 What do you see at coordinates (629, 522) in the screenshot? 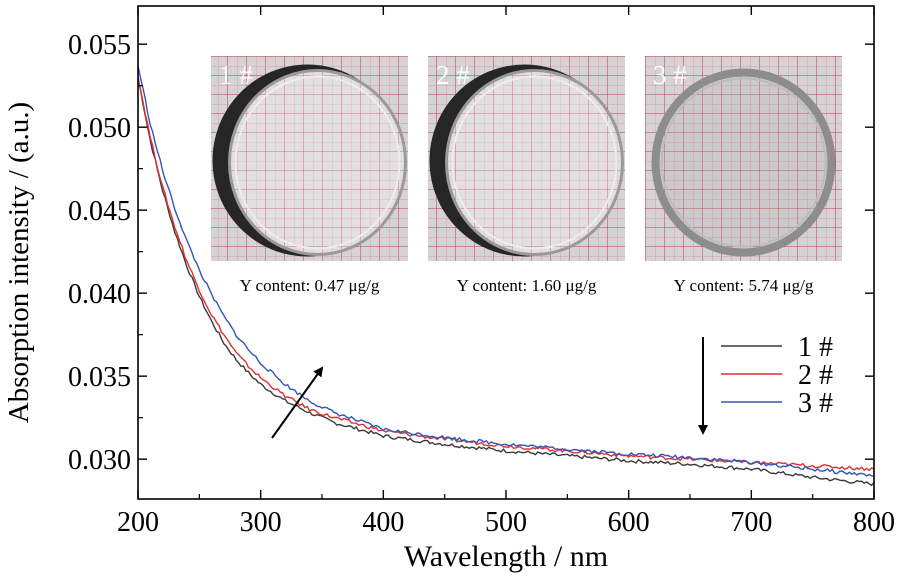
I see `x-tick-label: 600` at bounding box center [629, 522].